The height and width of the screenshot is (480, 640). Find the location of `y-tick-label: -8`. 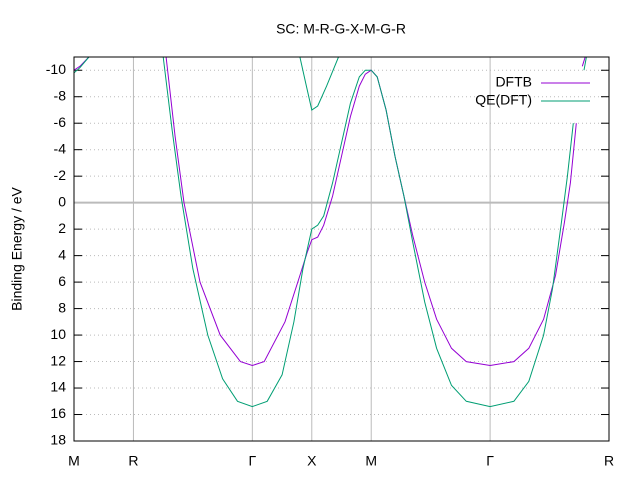

y-tick-label: -8 is located at coordinates (60, 95).